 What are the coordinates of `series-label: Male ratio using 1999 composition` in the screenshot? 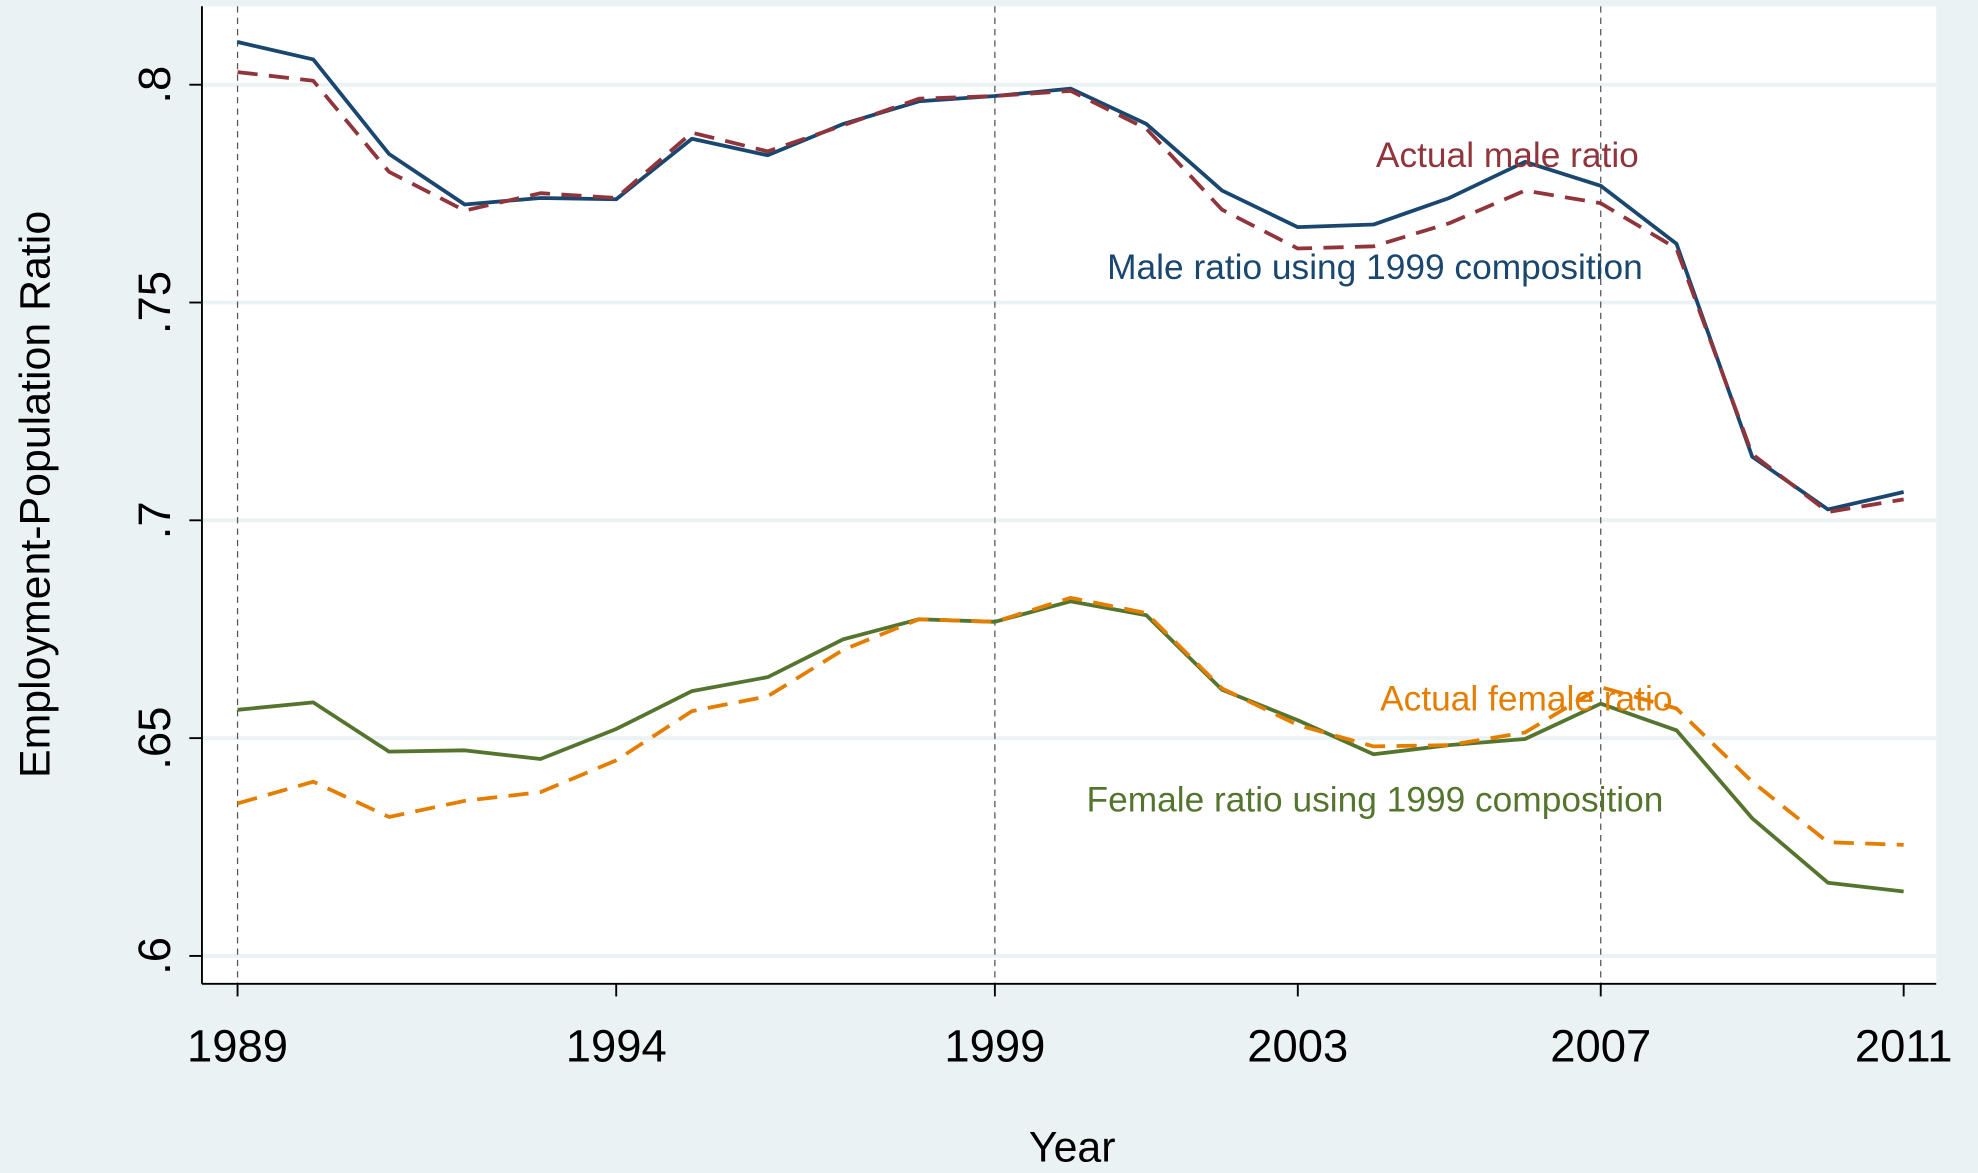 It's located at (1375, 267).